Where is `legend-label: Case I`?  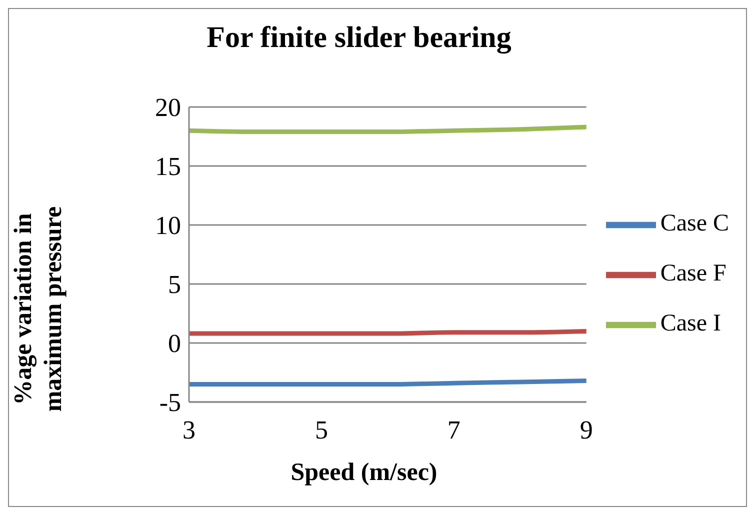
legend-label: Case I is located at coordinates (690, 323).